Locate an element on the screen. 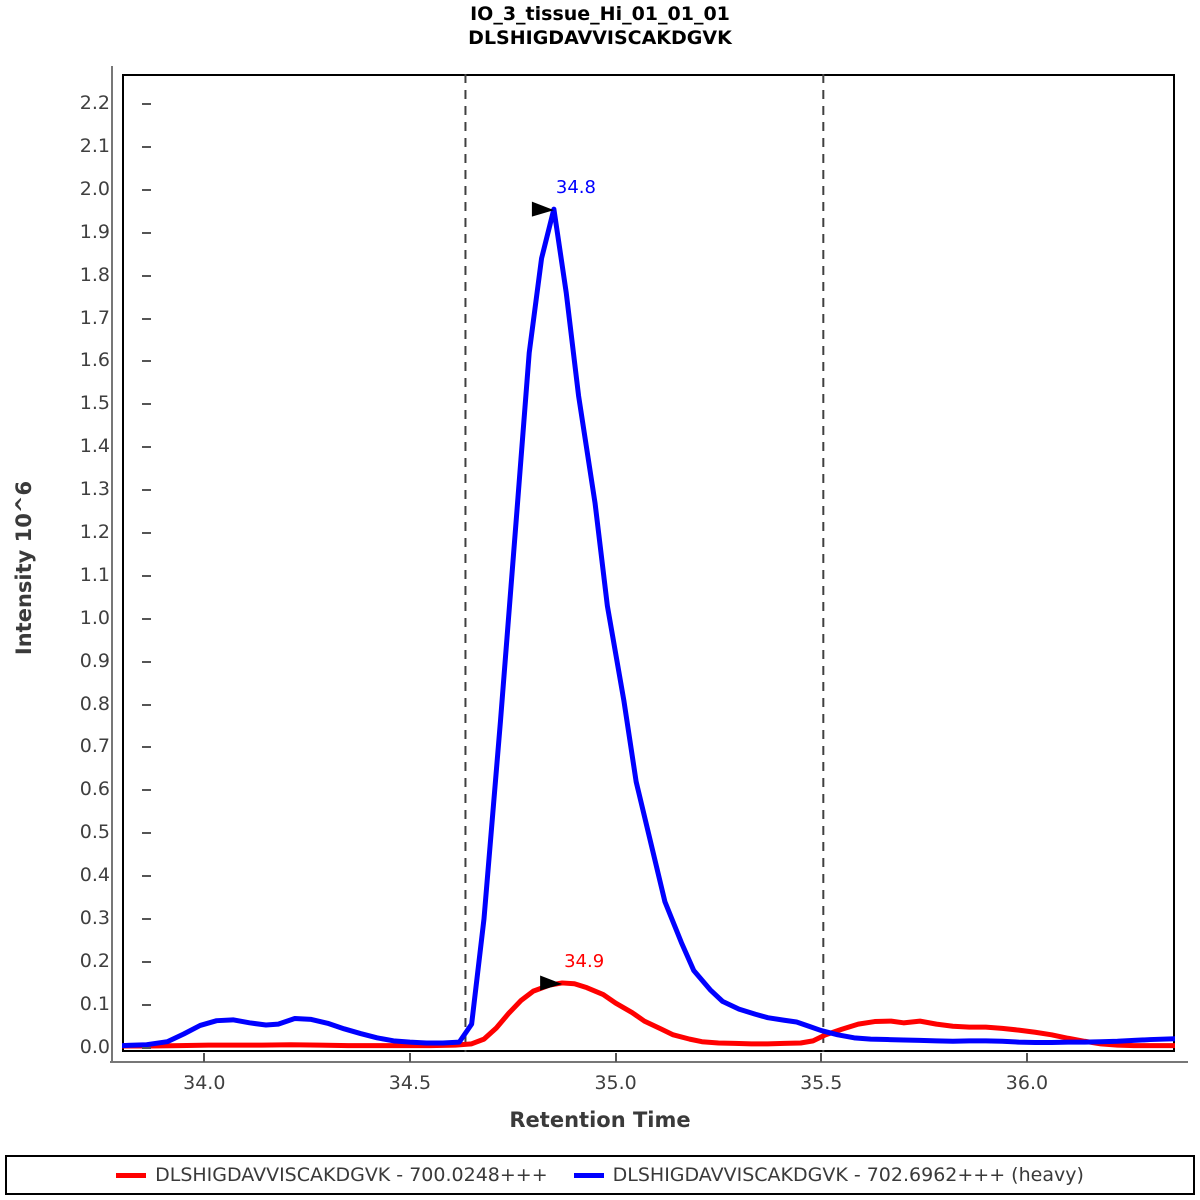 This screenshot has width=1200, height=1200. y-tick-label: 0.0 is located at coordinates (94, 1046).